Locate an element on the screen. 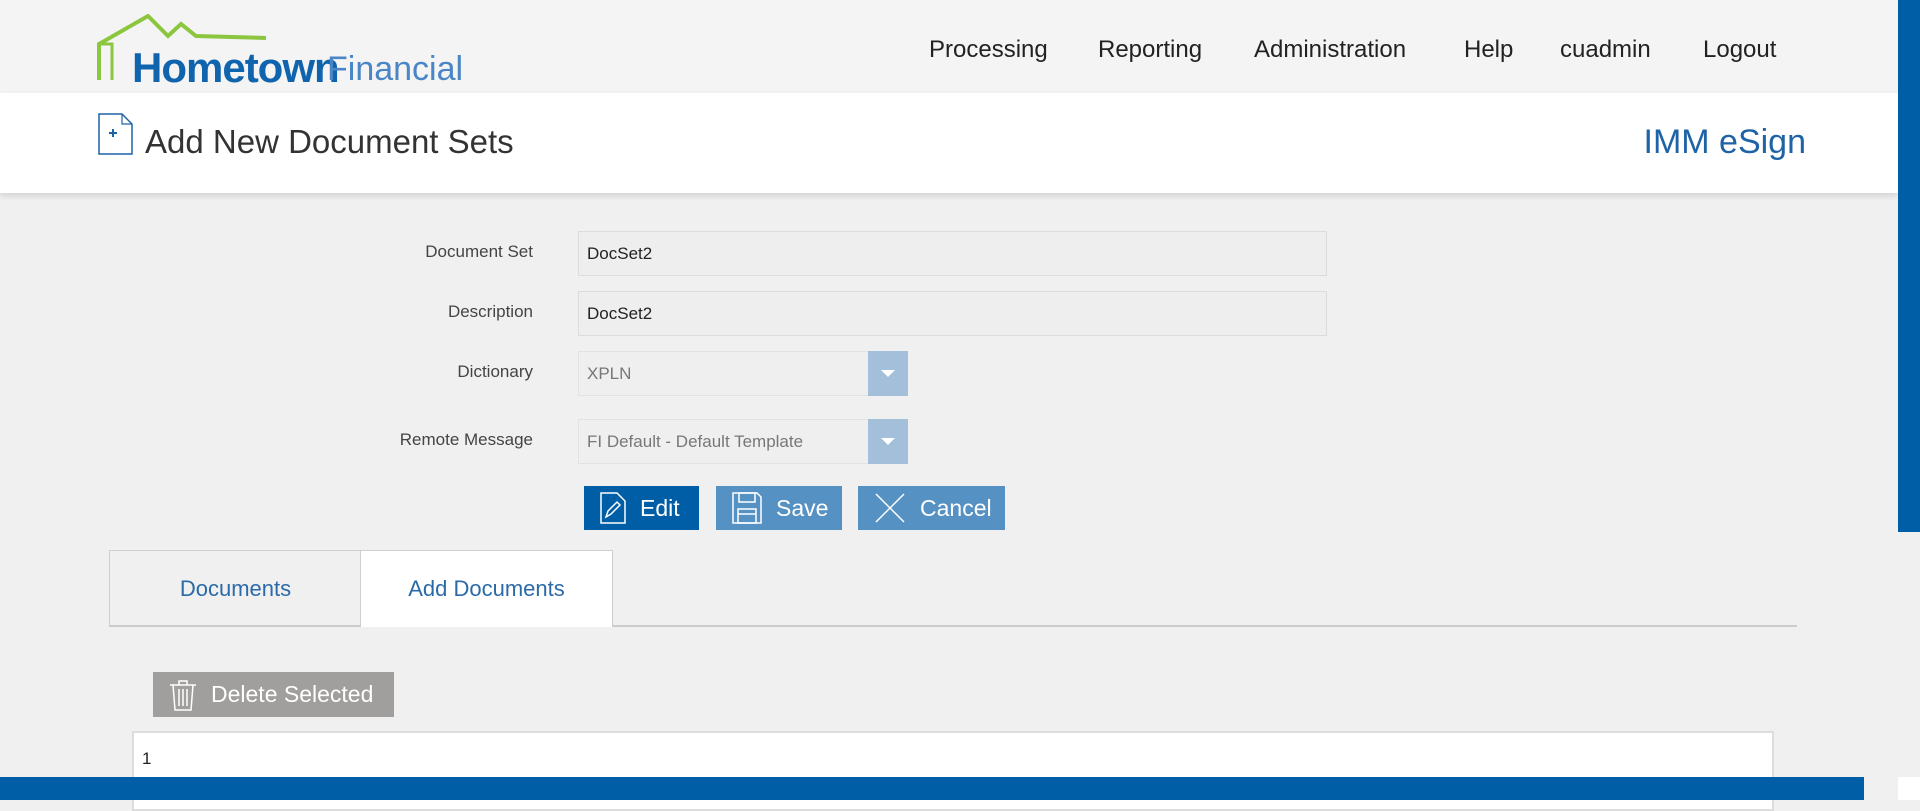  scrollbar is located at coordinates (1909, 266).